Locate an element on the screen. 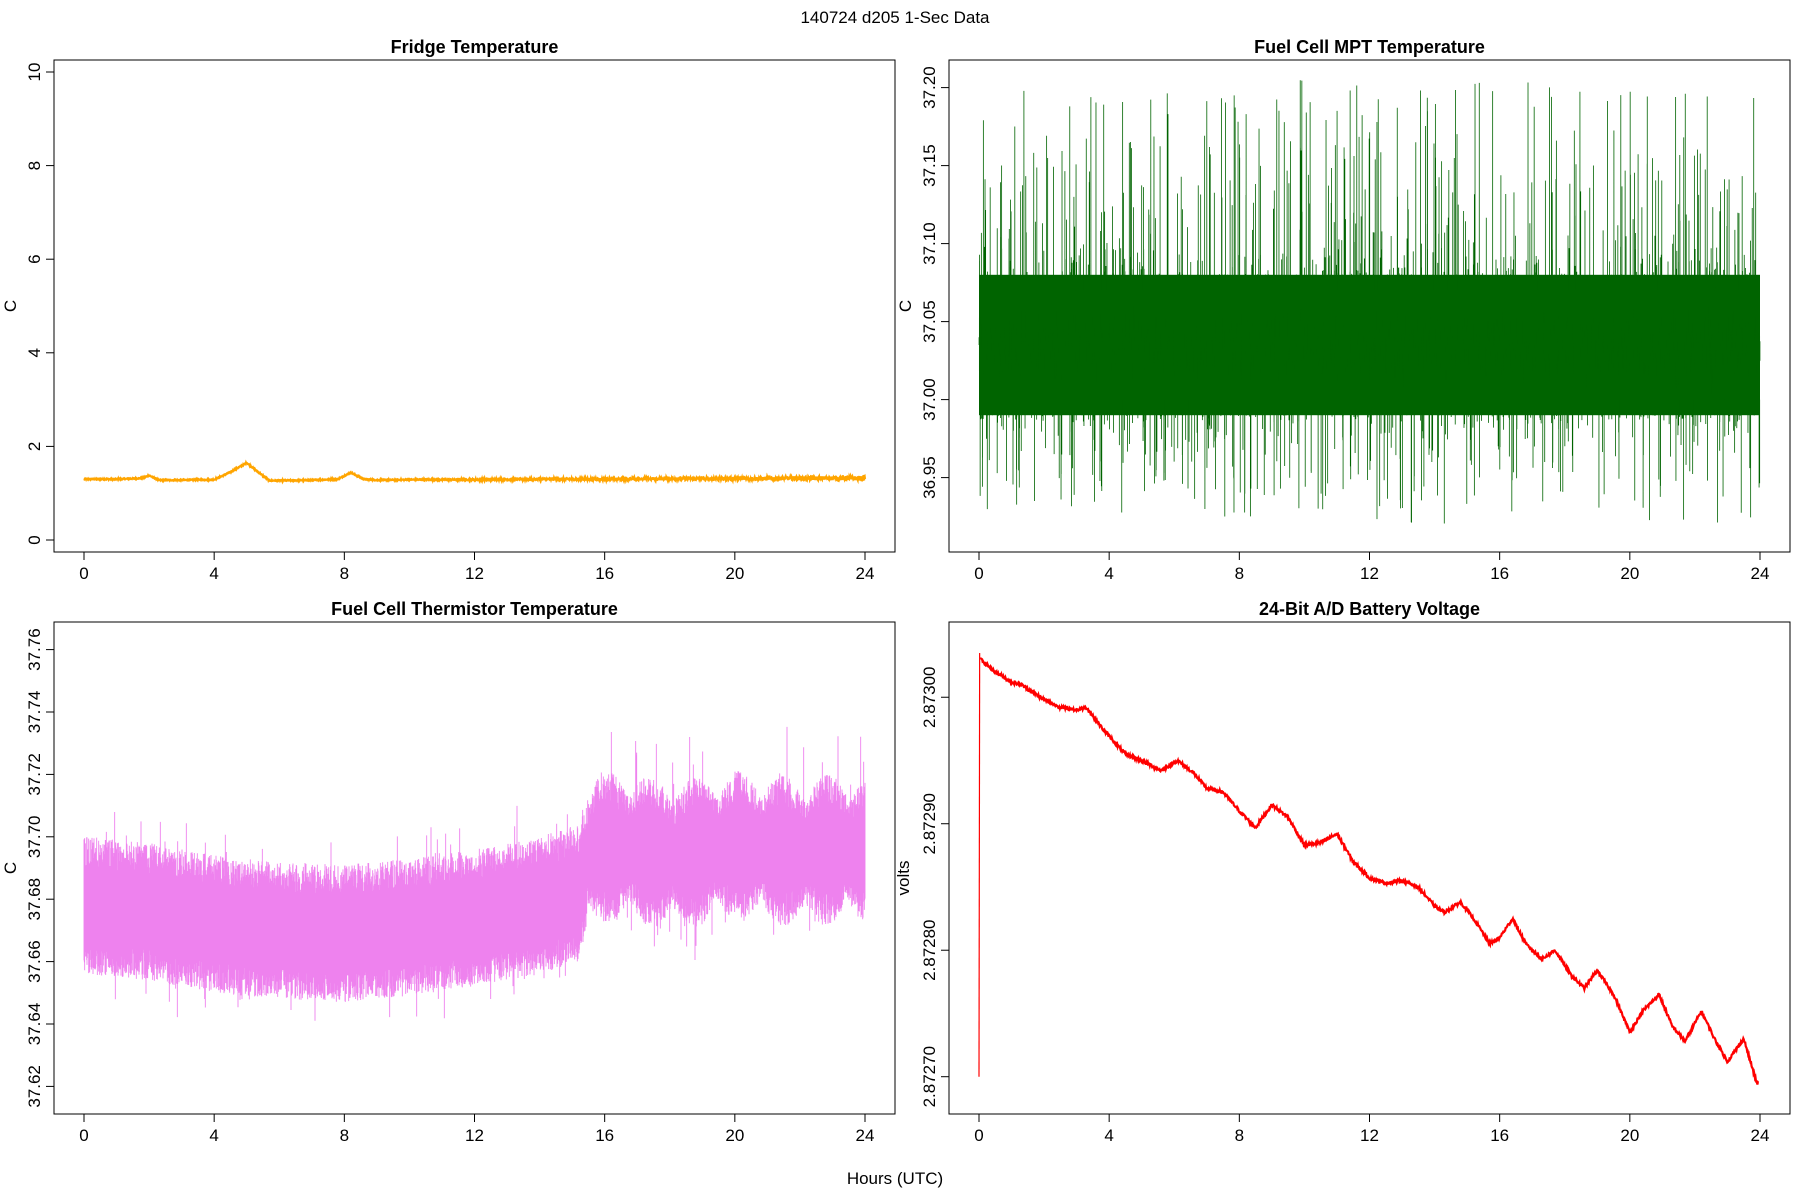 The height and width of the screenshot is (1200, 1800). y-axis: 36.95 37.00 37.05 37.10 37.15 37.20 is located at coordinates (934, 282).